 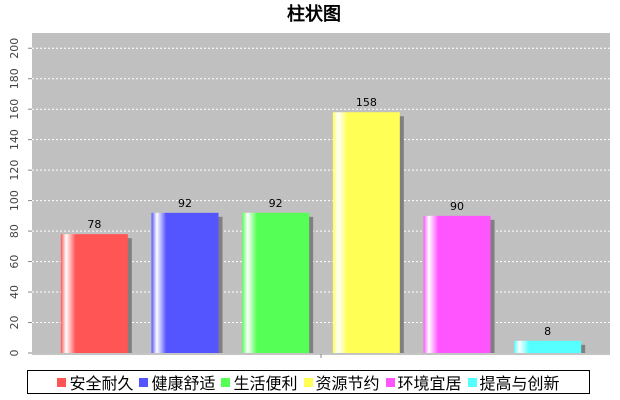 What do you see at coordinates (314, 14) in the screenshot?
I see `chart-title: 柱状图` at bounding box center [314, 14].